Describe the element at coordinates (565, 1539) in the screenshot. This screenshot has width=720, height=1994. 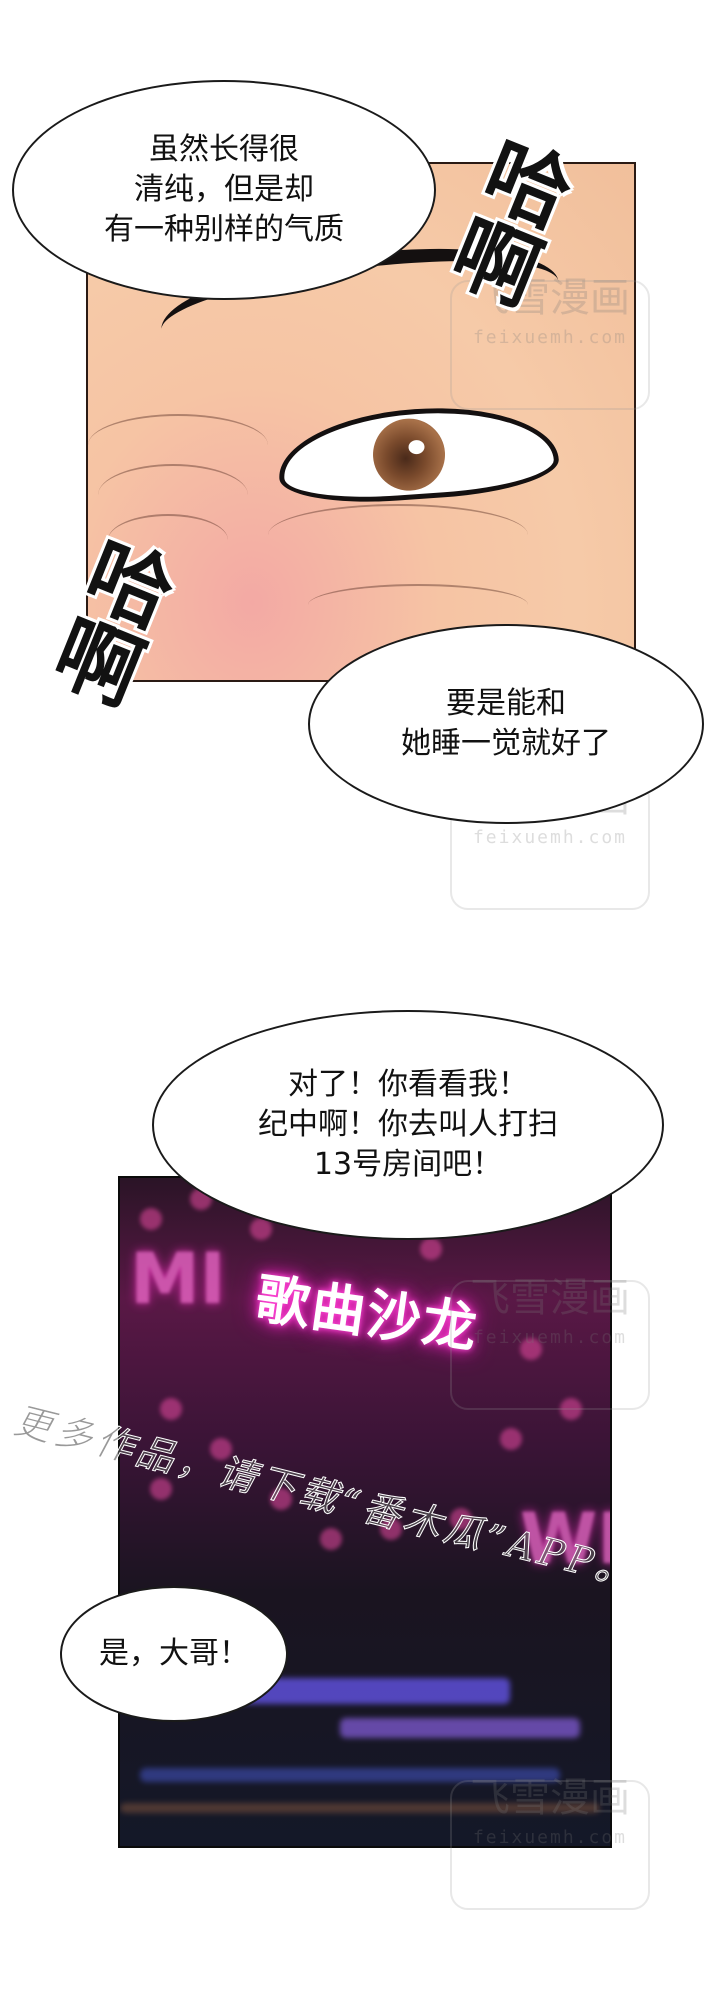
I see `neon-letters-blur: WI` at that location.